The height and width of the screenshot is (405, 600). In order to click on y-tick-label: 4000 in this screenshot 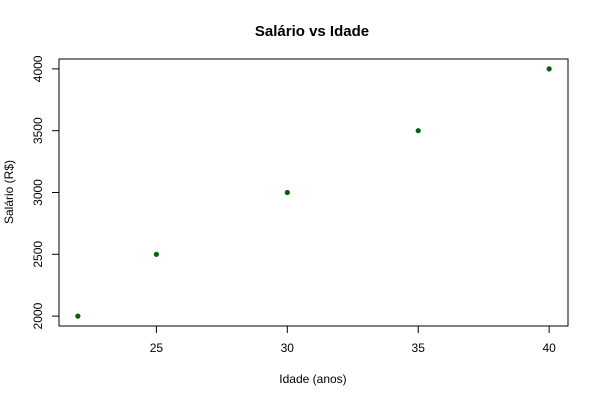, I will do `click(38, 68)`.